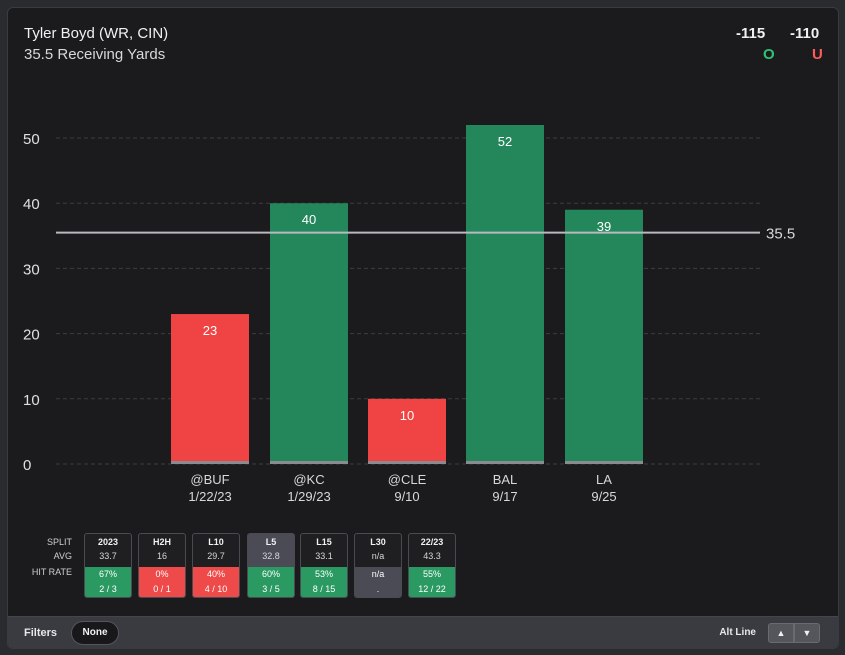 The width and height of the screenshot is (845, 655). Describe the element at coordinates (378, 582) in the screenshot. I see `split-hit-rate: n/a.` at that location.